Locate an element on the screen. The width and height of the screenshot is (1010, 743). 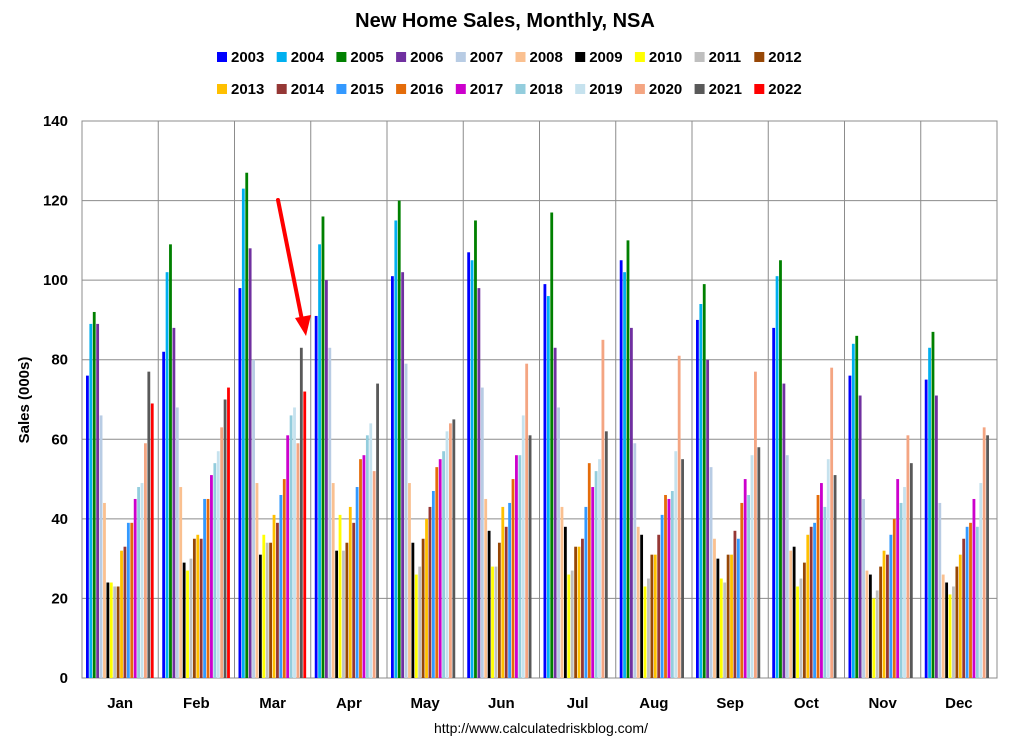
bar-dec-2021 is located at coordinates (987, 556).